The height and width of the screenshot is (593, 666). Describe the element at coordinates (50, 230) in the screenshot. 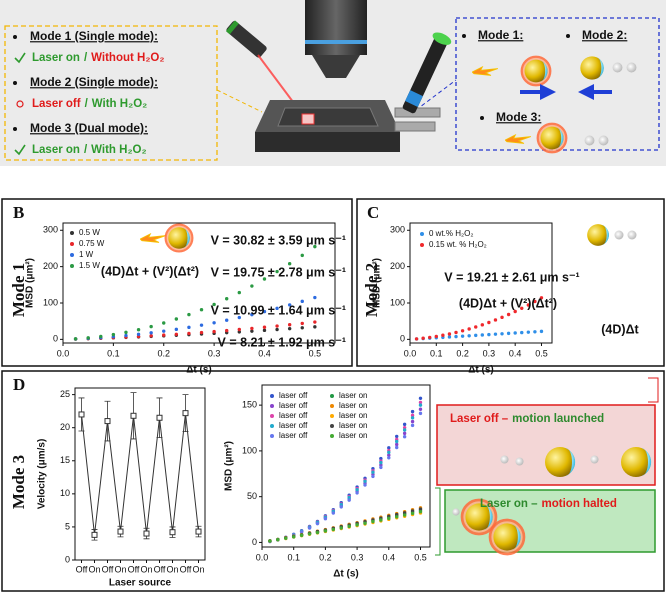

I see `y-tick-label: 300` at that location.